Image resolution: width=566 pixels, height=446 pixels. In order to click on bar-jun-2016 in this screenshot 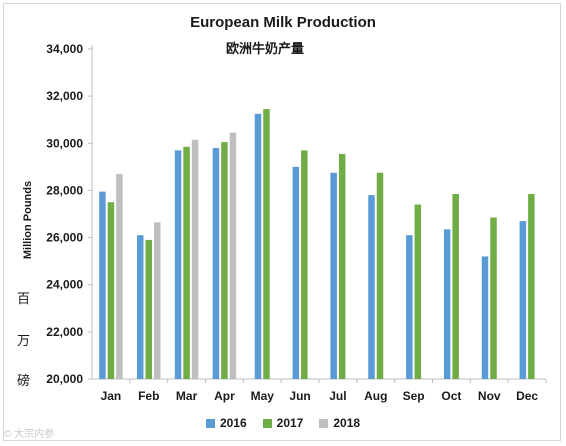, I will do `click(296, 272)`.